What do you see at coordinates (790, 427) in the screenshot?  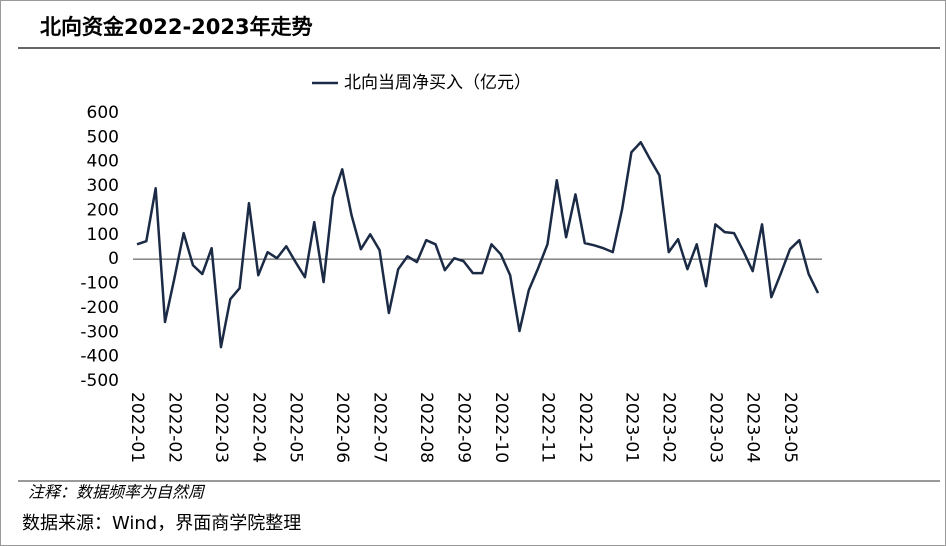 I see `x-tick-label: 2023-05` at bounding box center [790, 427].